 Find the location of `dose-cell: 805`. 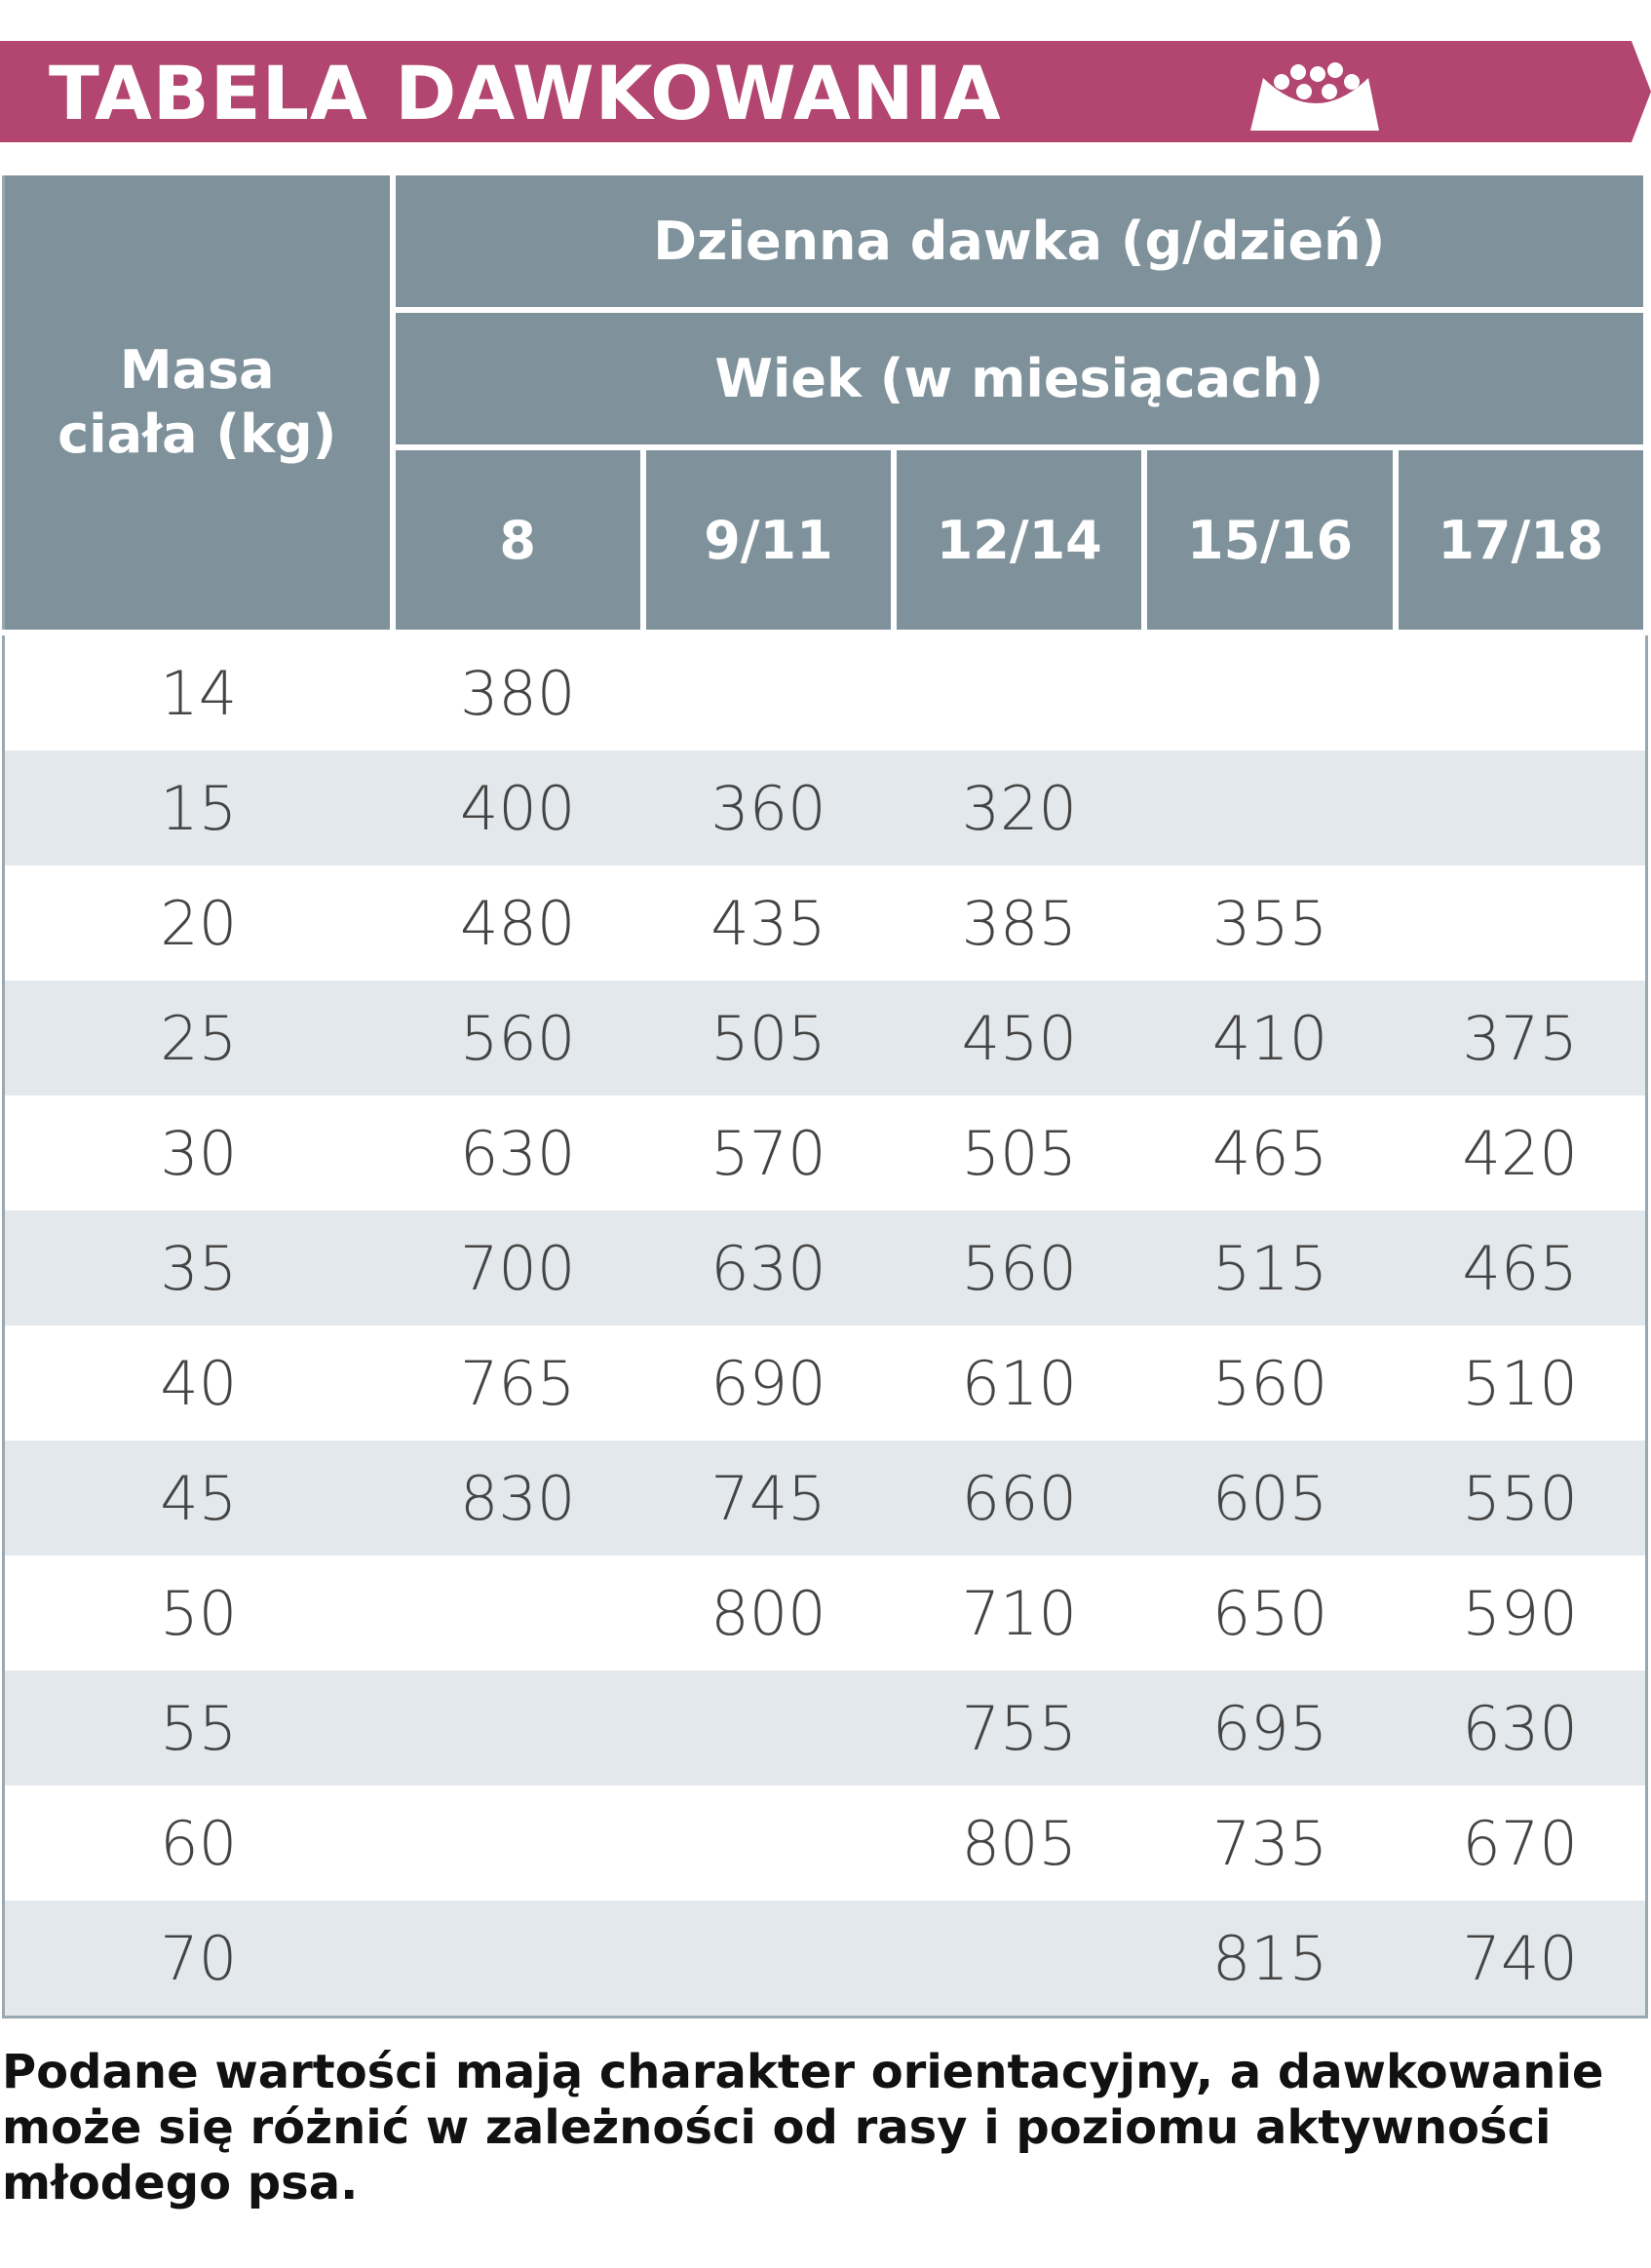

dose-cell: 805 is located at coordinates (1019, 1843).